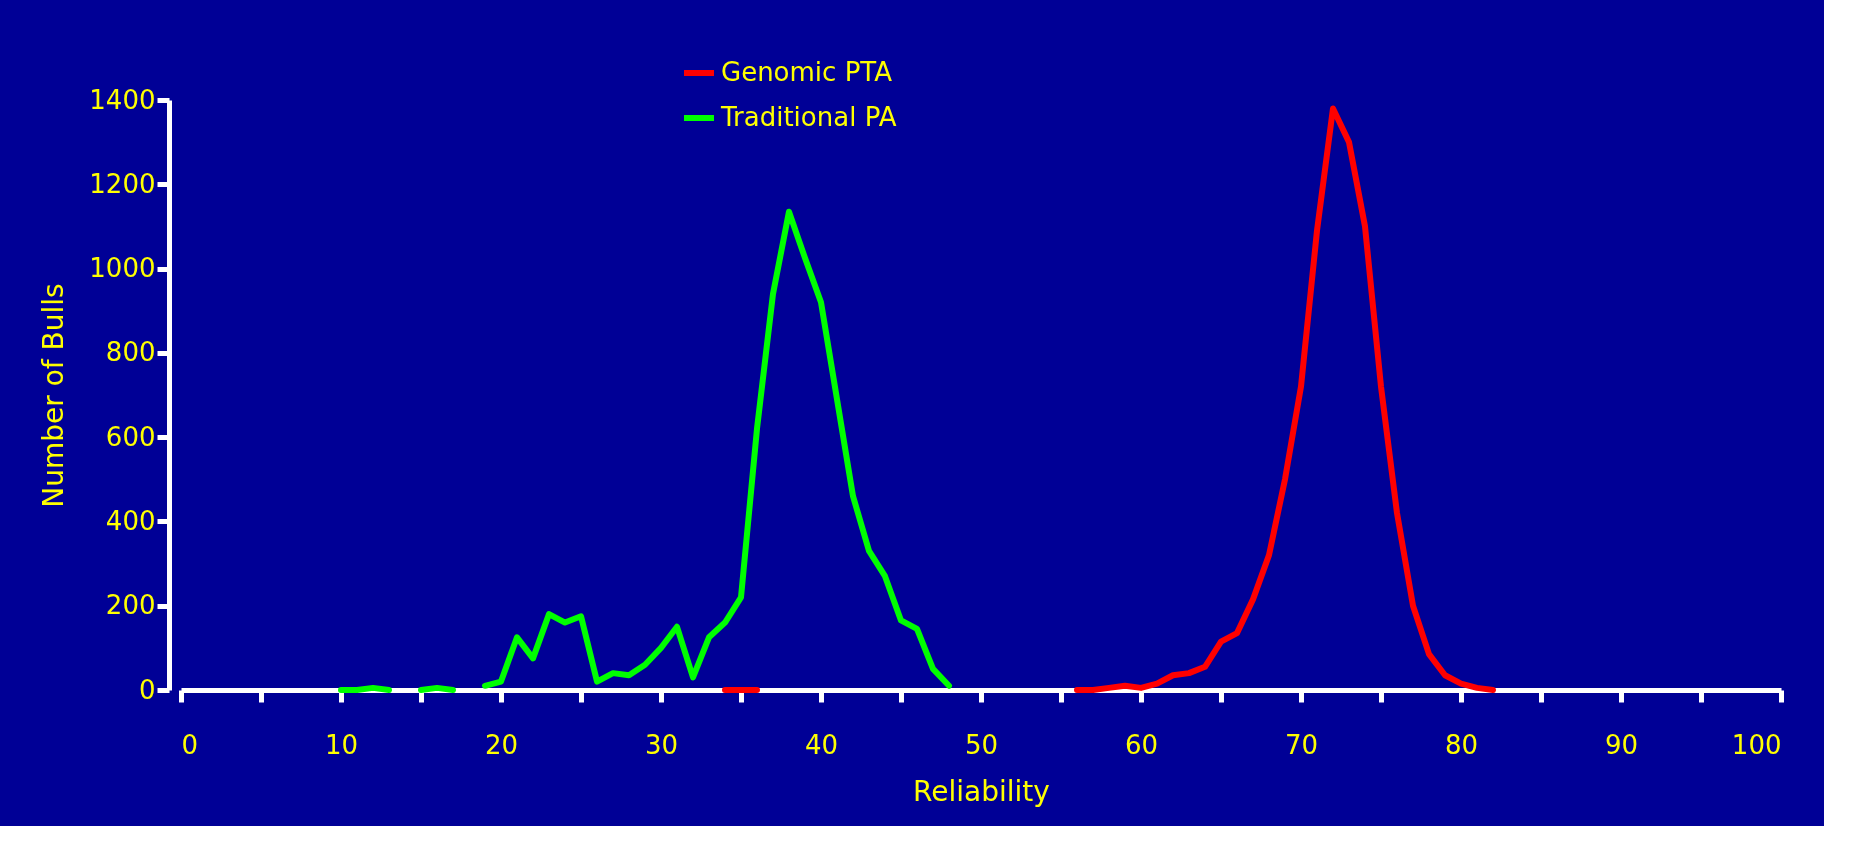  I want to click on x-axis-title: Reliability, so click(981, 791).